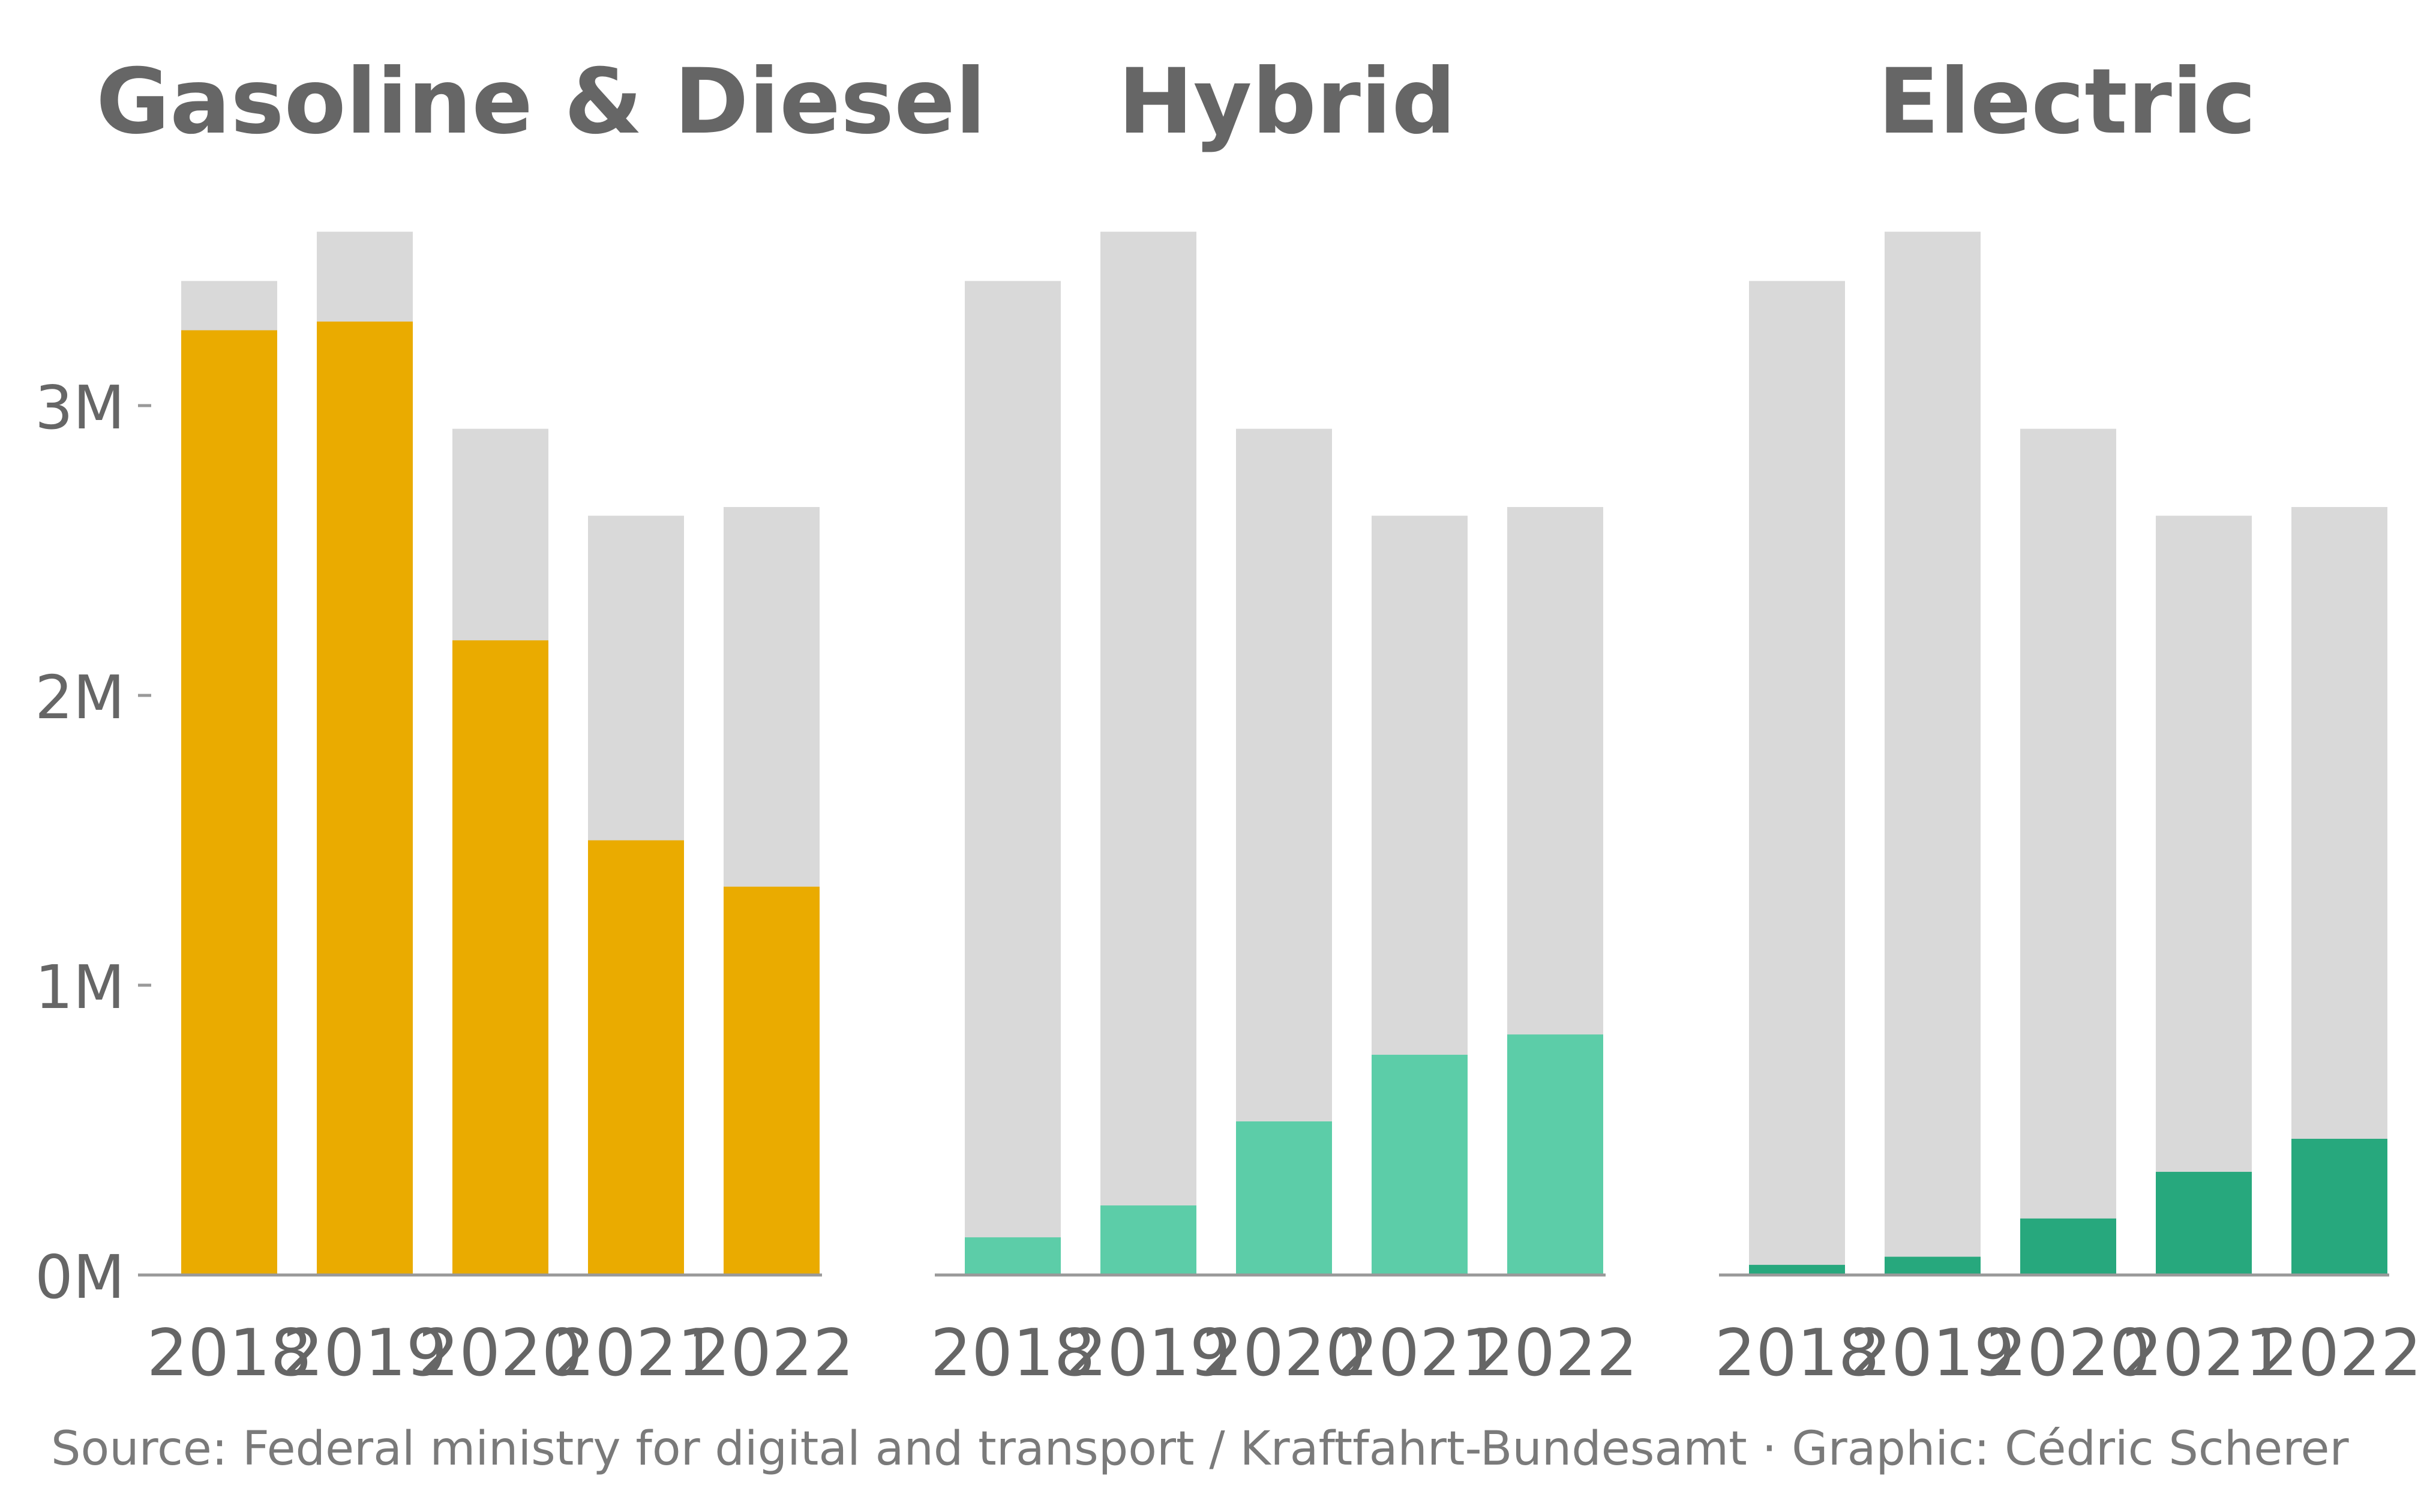  I want to click on x-tick-label-hybrid-2018: 2018, so click(1013, 1353).